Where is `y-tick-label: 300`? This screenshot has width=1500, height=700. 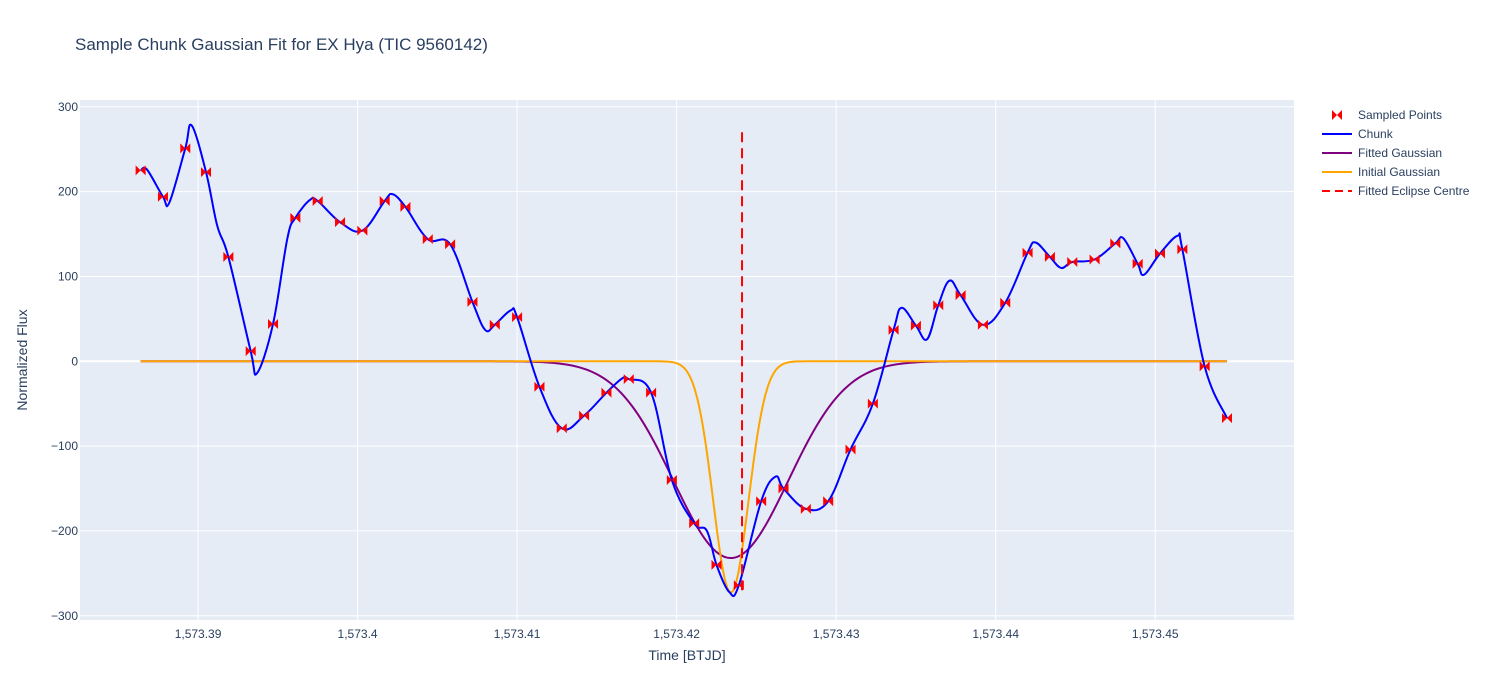
y-tick-label: 300 is located at coordinates (68, 107).